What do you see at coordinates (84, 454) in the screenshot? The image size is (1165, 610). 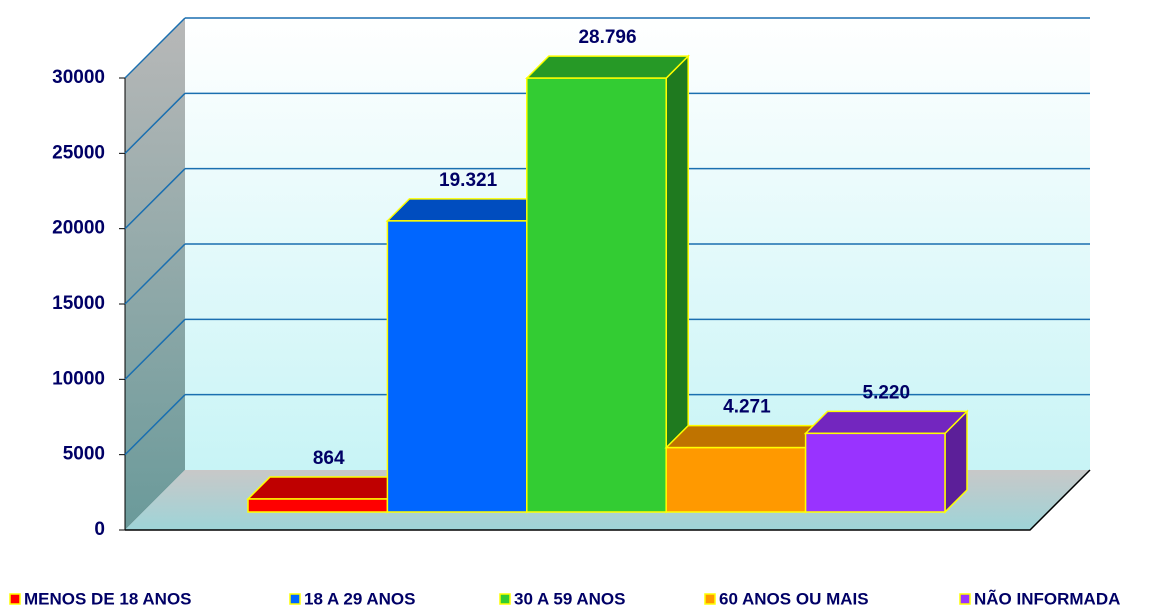 I see `y-tick-label: 5000` at bounding box center [84, 454].